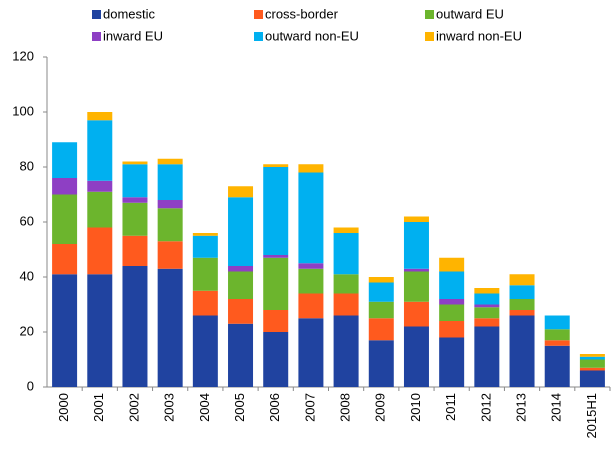 Image resolution: width=614 pixels, height=453 pixels. What do you see at coordinates (312, 35) in the screenshot?
I see `legend-label: outward non-EU` at bounding box center [312, 35].